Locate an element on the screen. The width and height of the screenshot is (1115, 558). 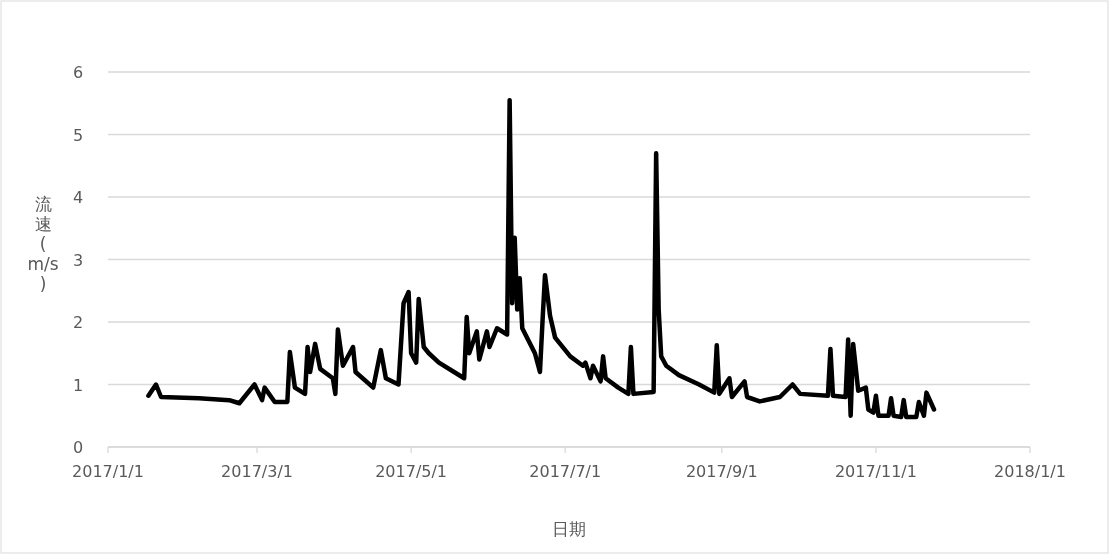
x-tick-label: 2017/5/1 is located at coordinates (411, 471).